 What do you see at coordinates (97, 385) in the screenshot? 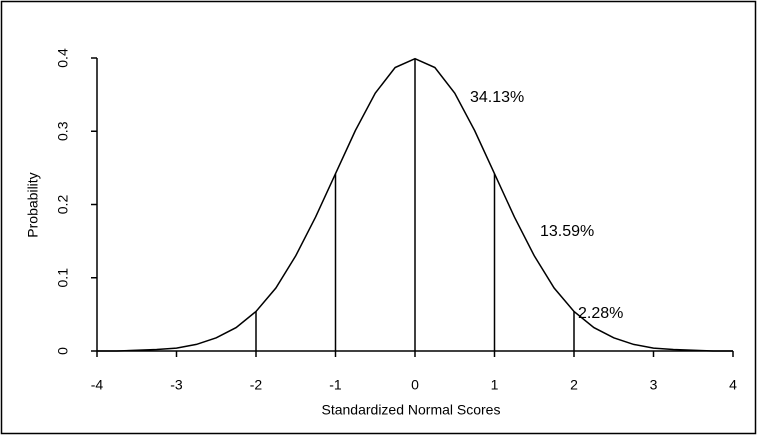
I see `x-tick-label: -4` at bounding box center [97, 385].